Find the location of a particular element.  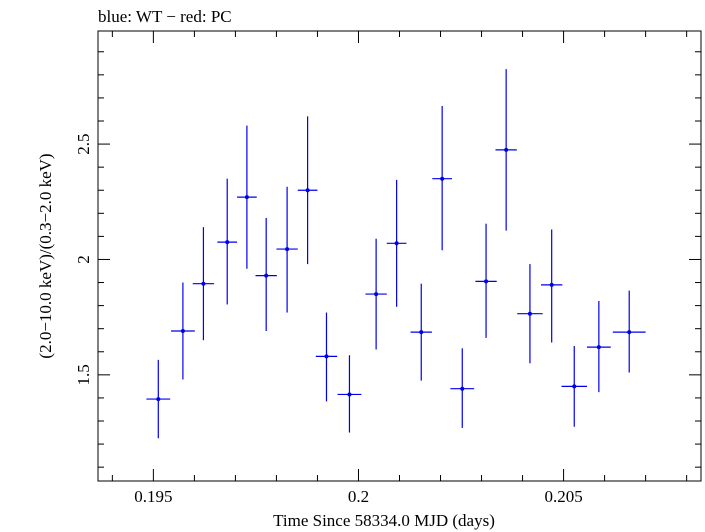

x-axis-label: Time Since 58334.0 MJD (days) is located at coordinates (384, 520).